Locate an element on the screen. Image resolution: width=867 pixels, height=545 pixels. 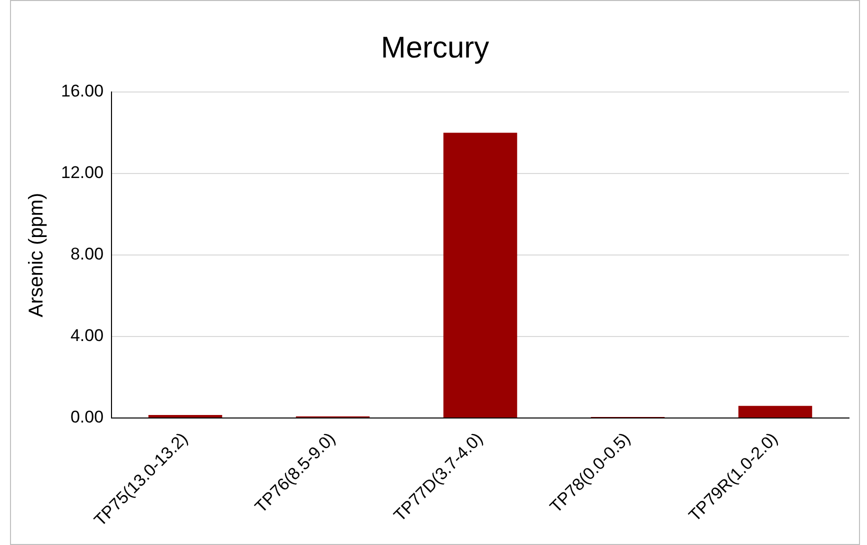
y-tick-label: 4.00 is located at coordinates (87, 336).